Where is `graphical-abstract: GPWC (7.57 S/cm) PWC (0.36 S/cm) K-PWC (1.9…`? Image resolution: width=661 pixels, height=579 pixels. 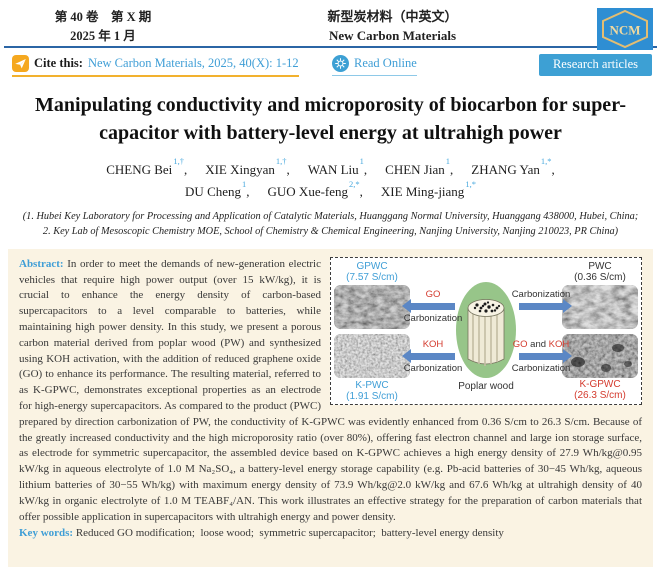 graphical-abstract: GPWC (7.57 S/cm) PWC (0.36 S/cm) K-PWC (1.9… is located at coordinates (486, 330).